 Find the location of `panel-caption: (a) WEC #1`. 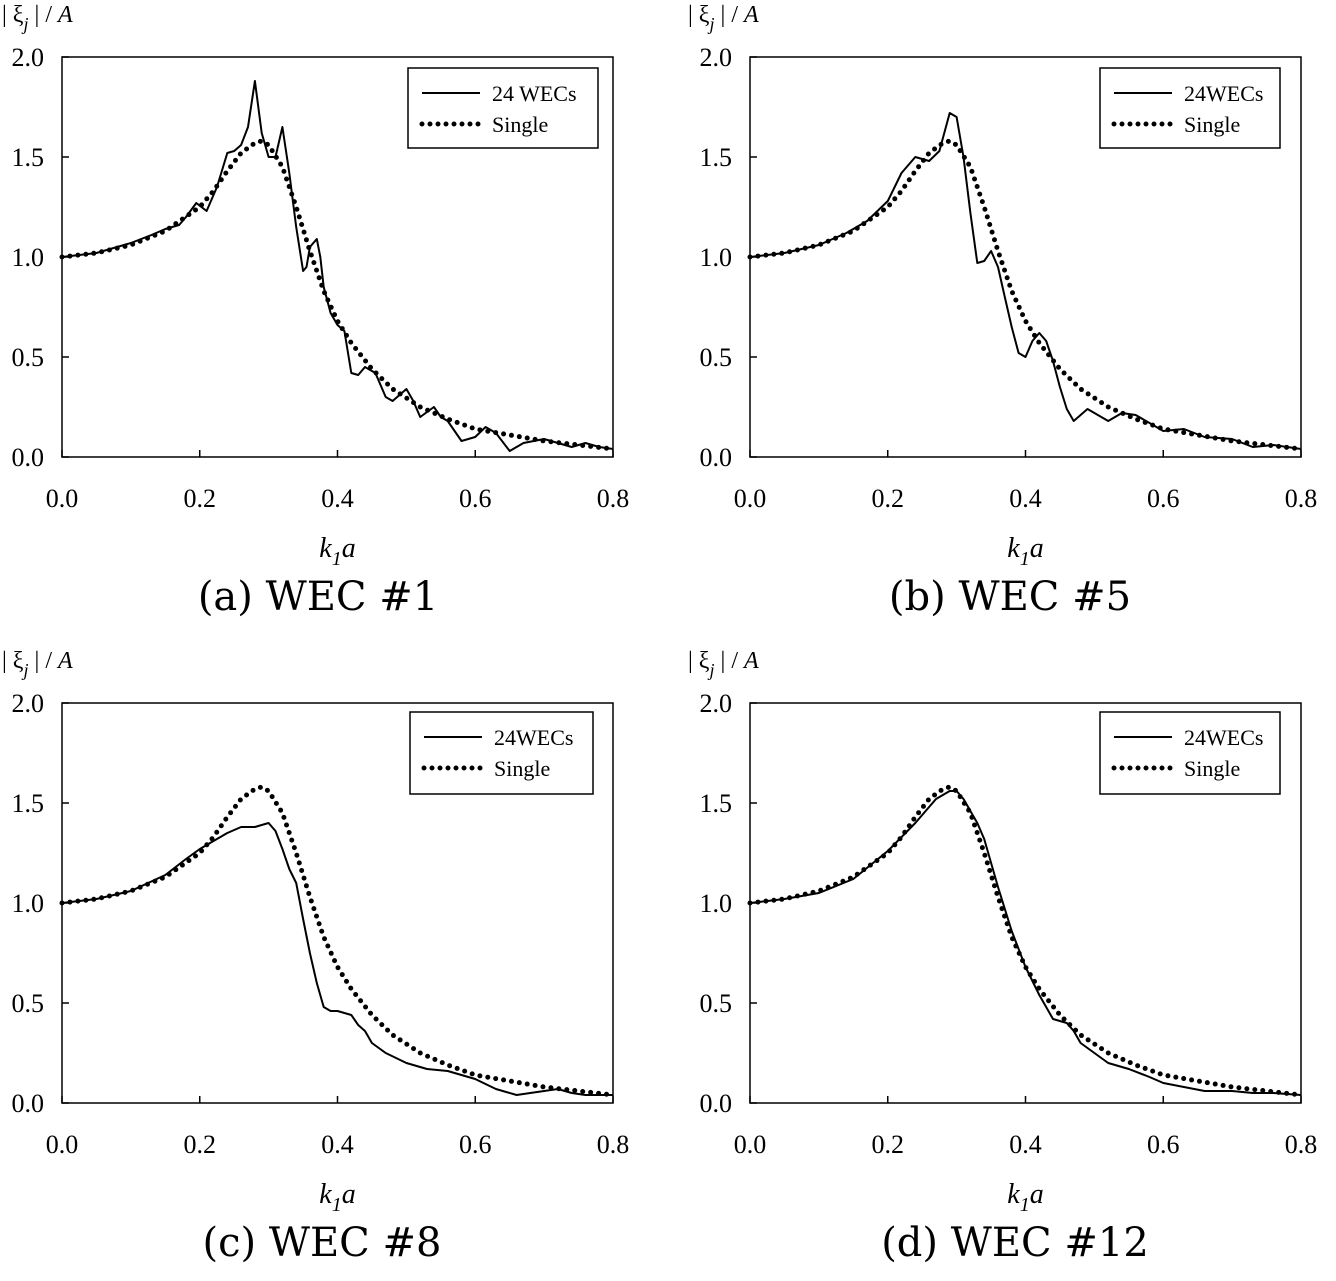

panel-caption: (a) WEC #1 is located at coordinates (318, 597).